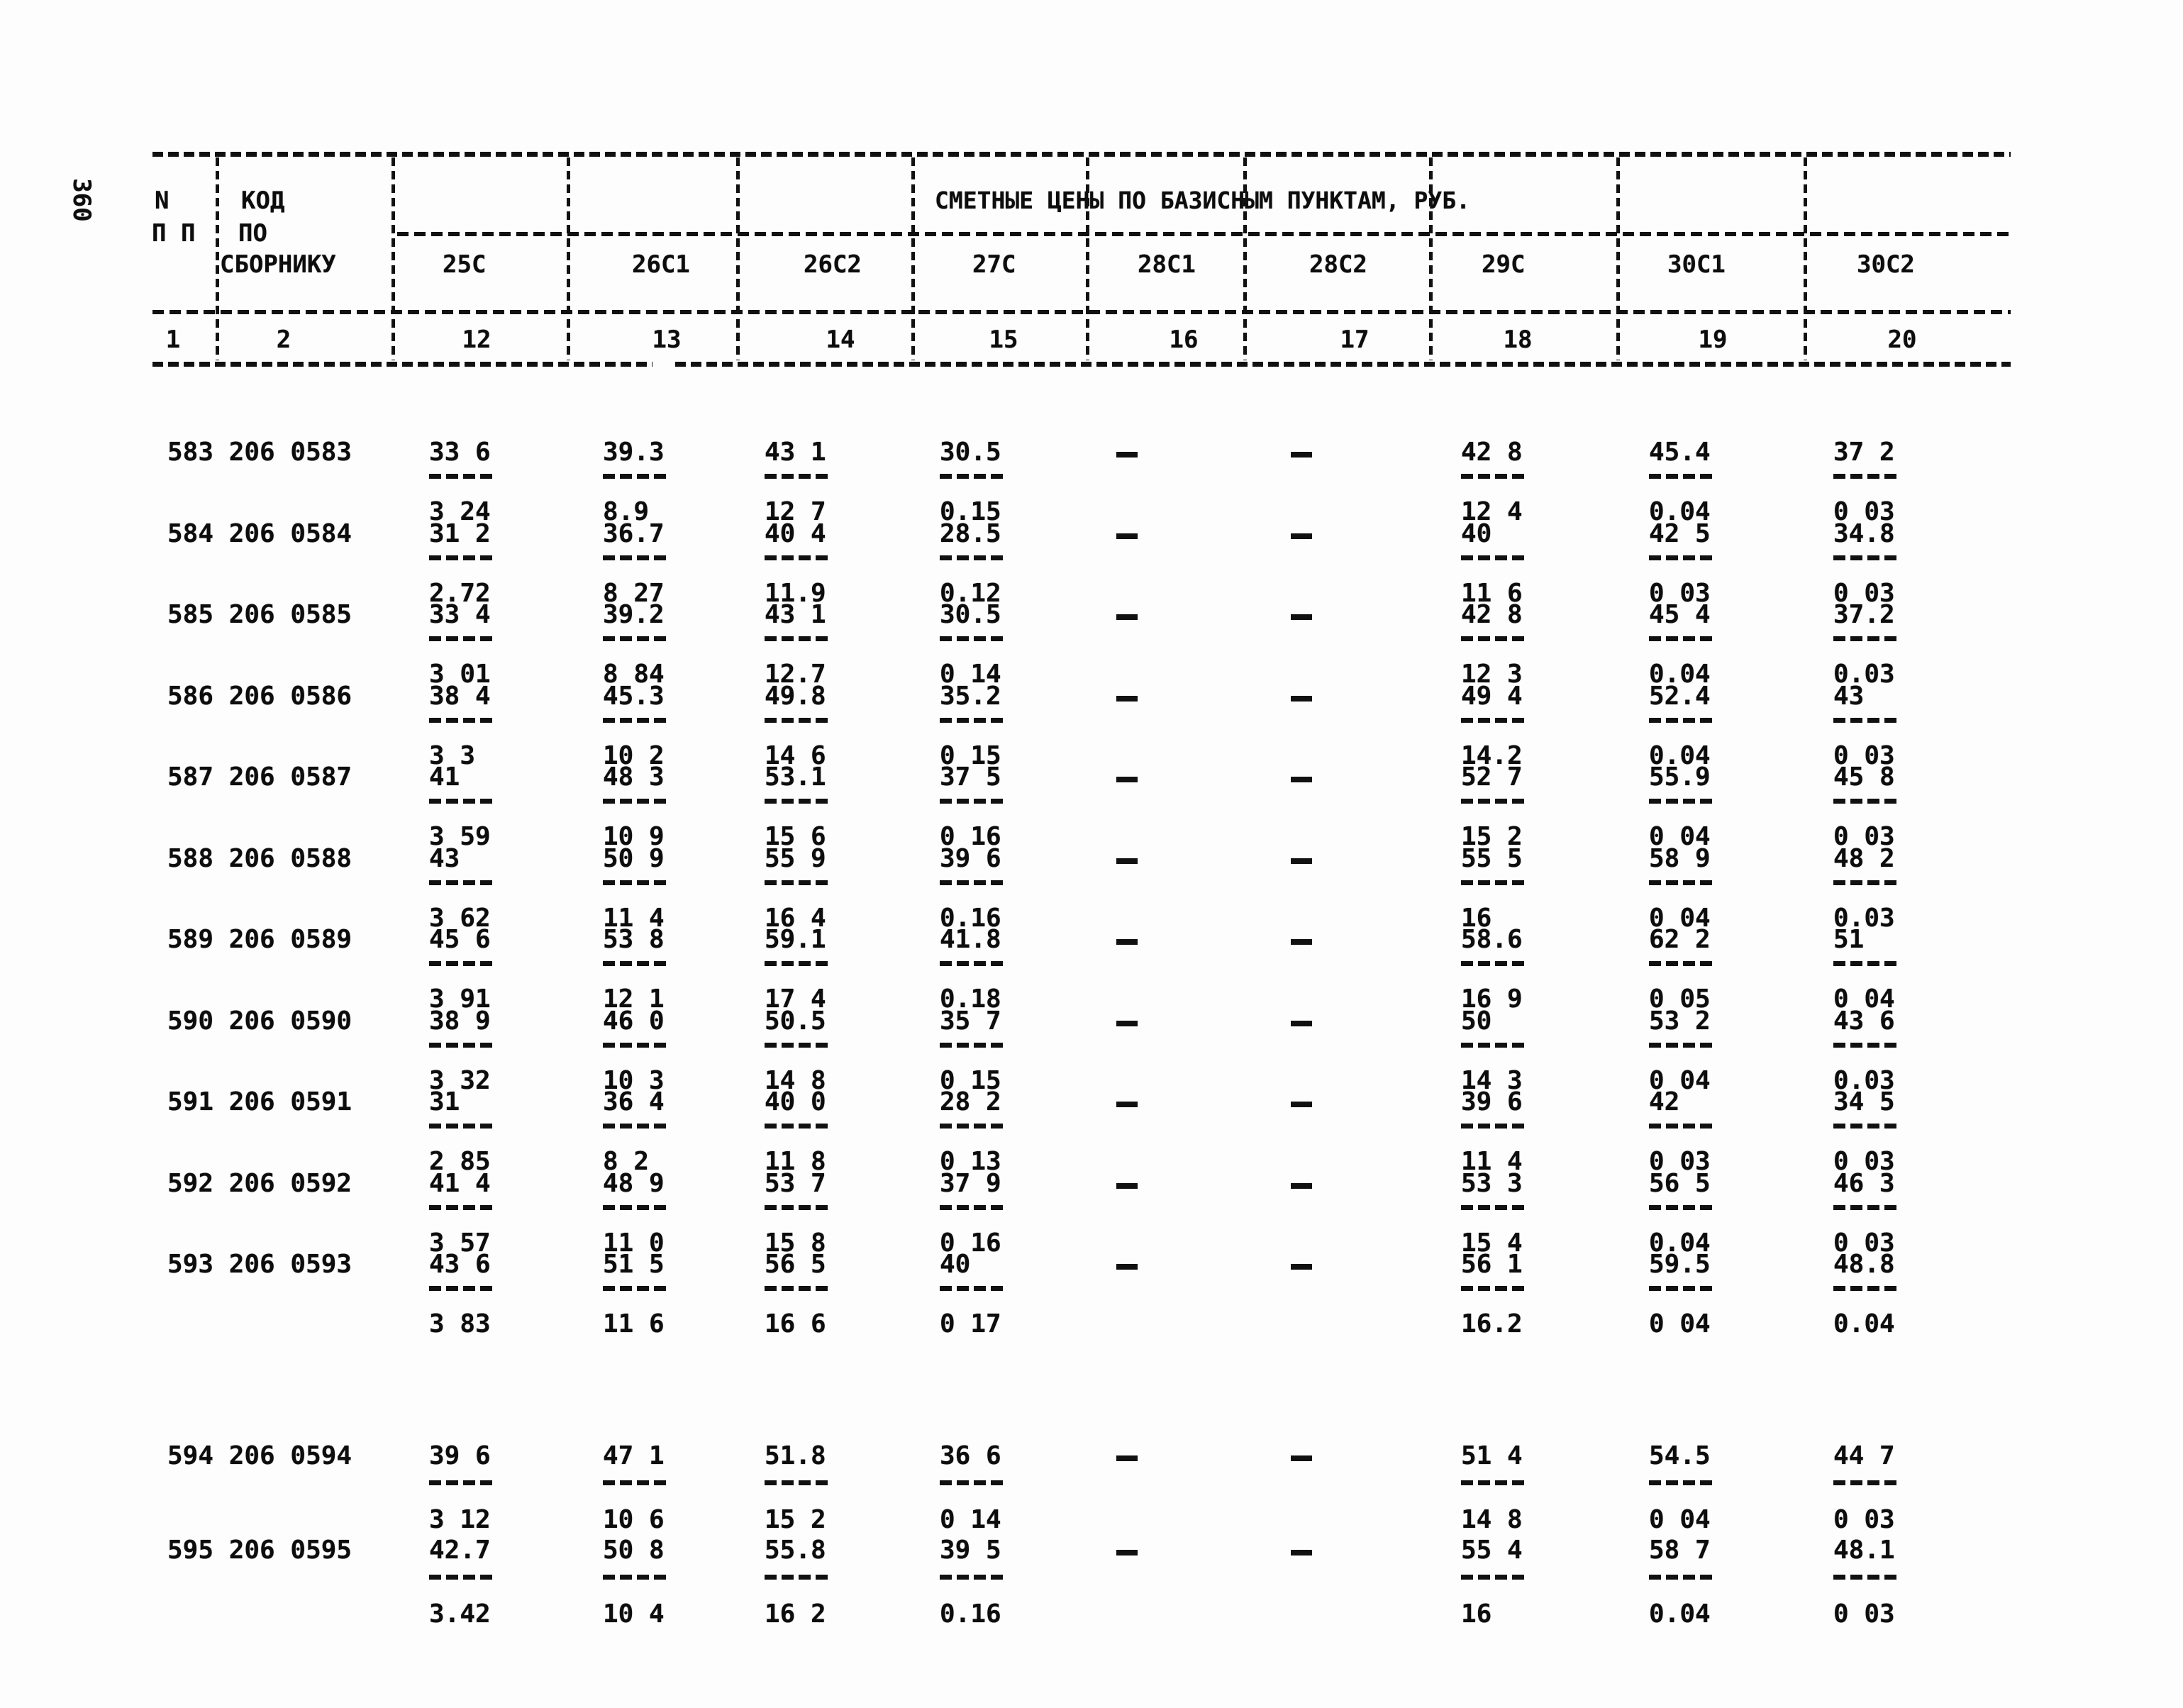 This screenshot has height=1708, width=2183. What do you see at coordinates (460, 674) in the screenshot?
I see `cell-denominator: 3 01` at bounding box center [460, 674].